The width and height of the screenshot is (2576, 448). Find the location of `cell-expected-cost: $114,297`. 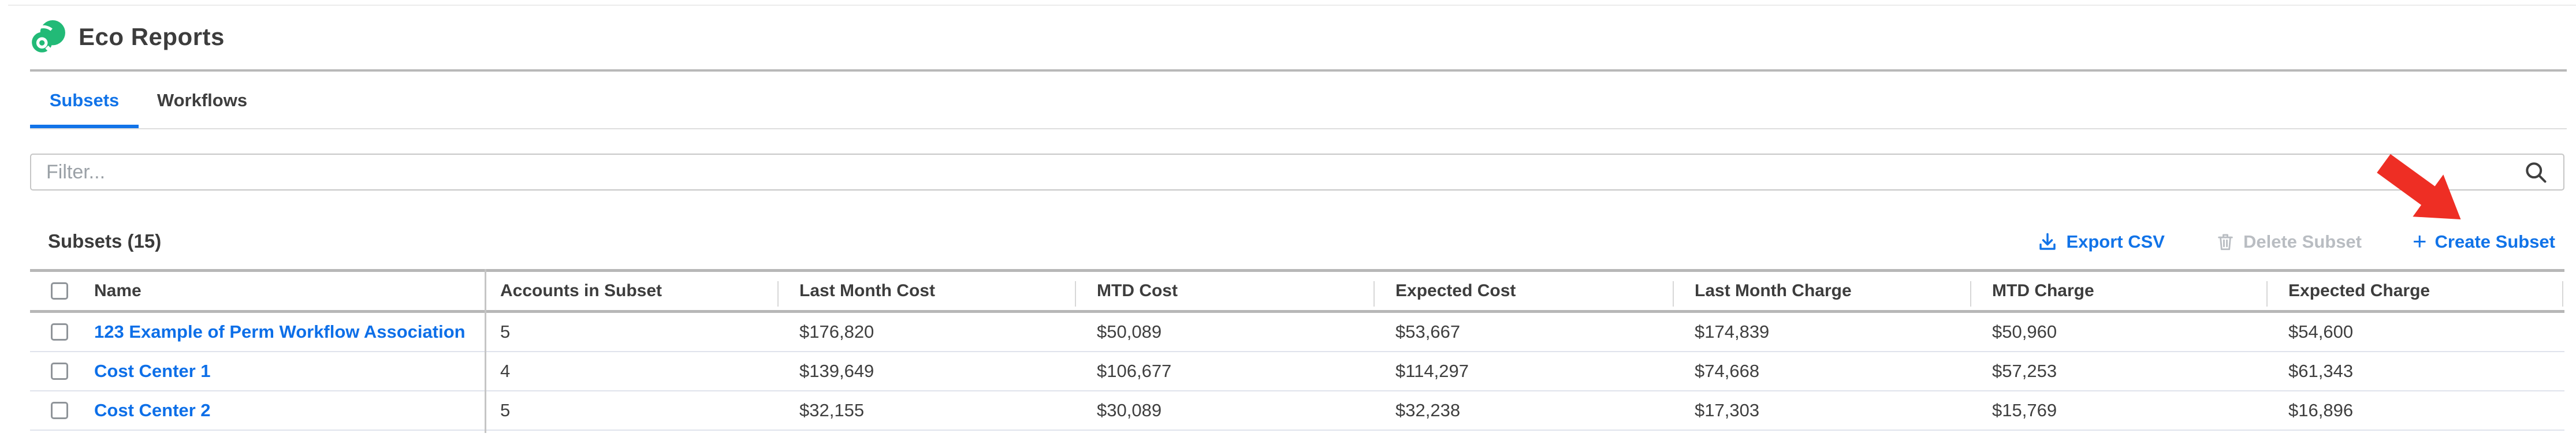

cell-expected-cost: $114,297 is located at coordinates (1432, 371).